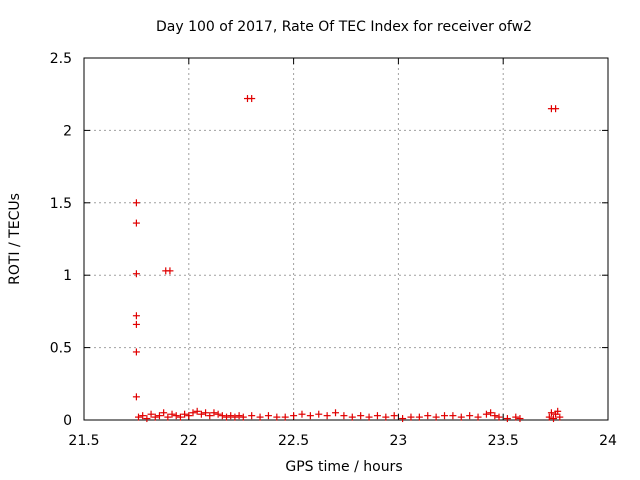 The width and height of the screenshot is (640, 480). I want to click on x-tick-label: 24, so click(608, 441).